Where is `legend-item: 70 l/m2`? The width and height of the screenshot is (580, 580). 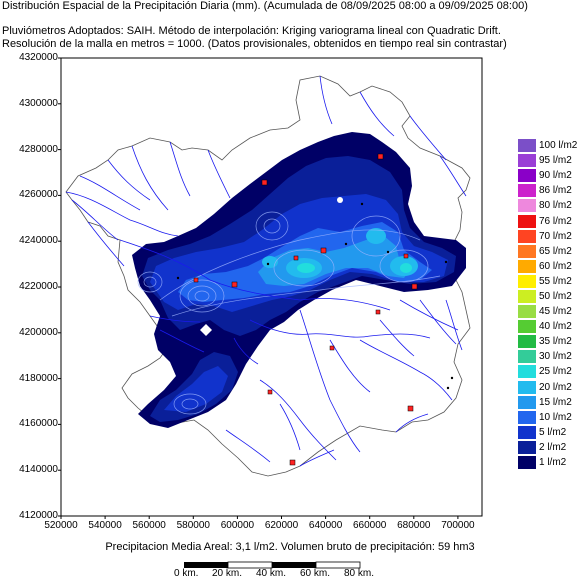
legend-item: 70 l/m2 is located at coordinates (548, 236).